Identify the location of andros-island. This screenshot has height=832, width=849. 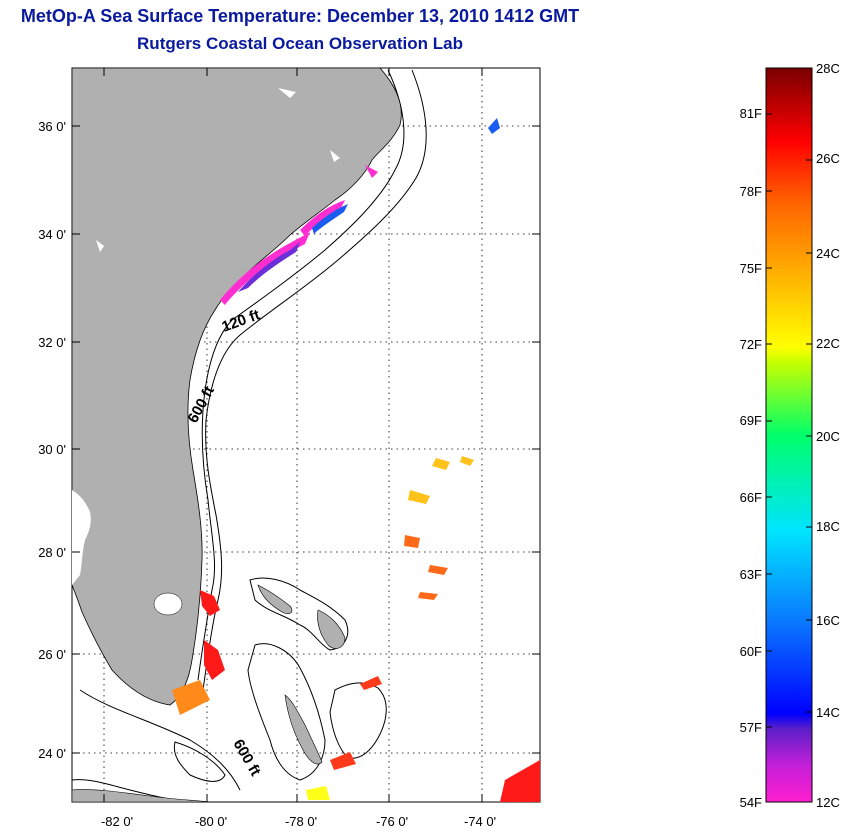
(303, 729).